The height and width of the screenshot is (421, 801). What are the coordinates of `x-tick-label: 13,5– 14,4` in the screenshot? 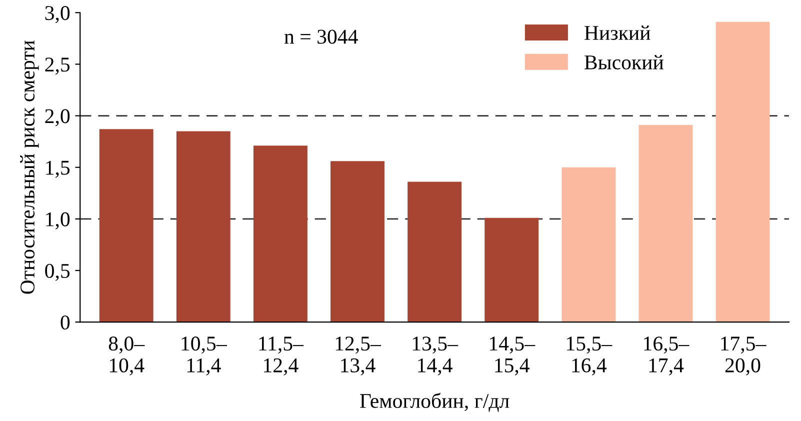 It's located at (435, 356).